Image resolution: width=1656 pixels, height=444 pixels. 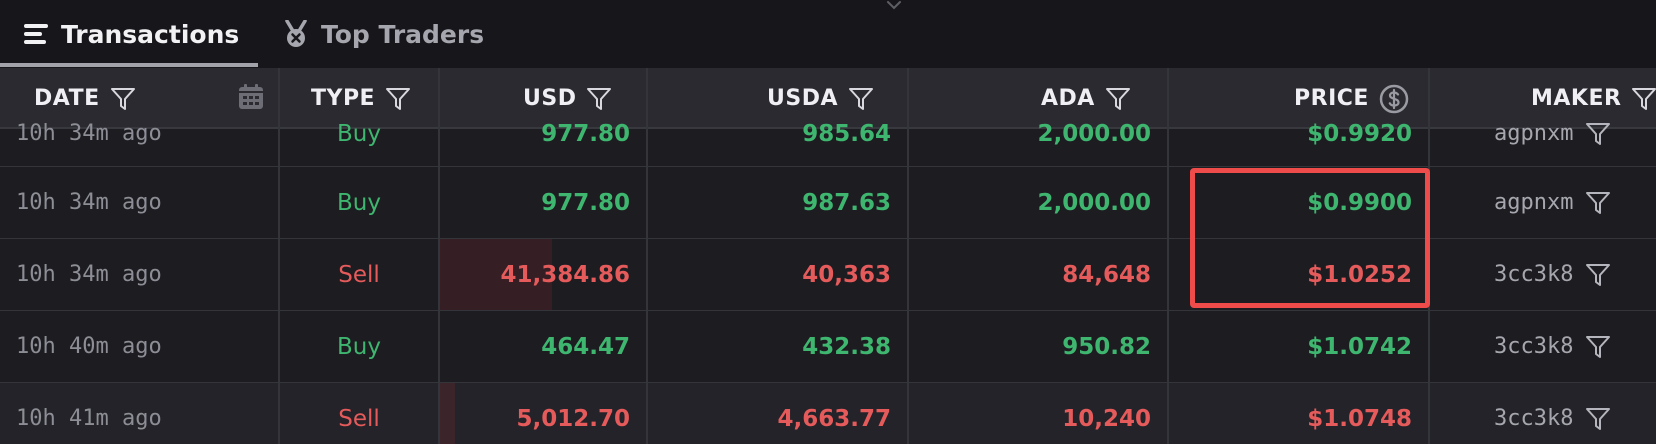 What do you see at coordinates (296, 34) in the screenshot?
I see `medal-icon` at bounding box center [296, 34].